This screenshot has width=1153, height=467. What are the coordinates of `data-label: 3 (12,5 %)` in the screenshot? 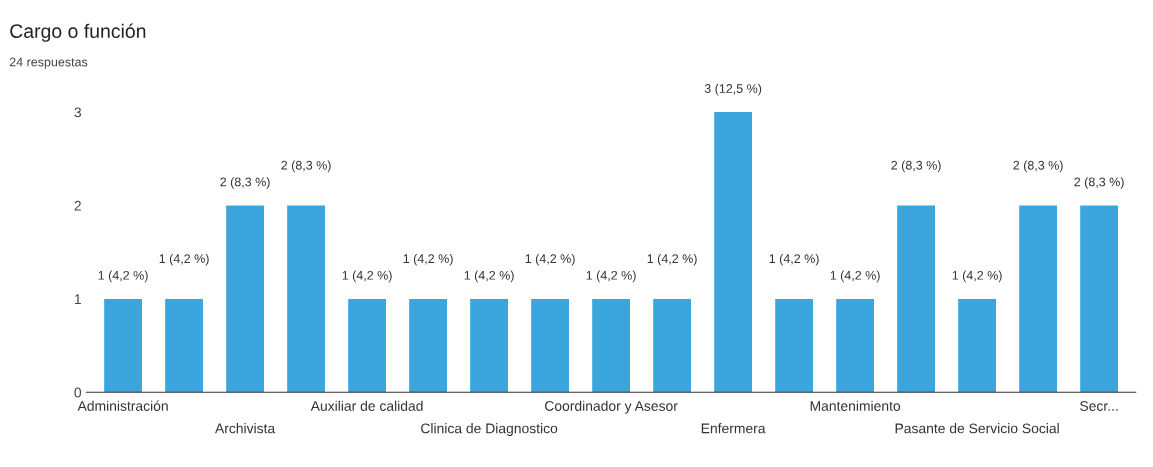 It's located at (733, 89).